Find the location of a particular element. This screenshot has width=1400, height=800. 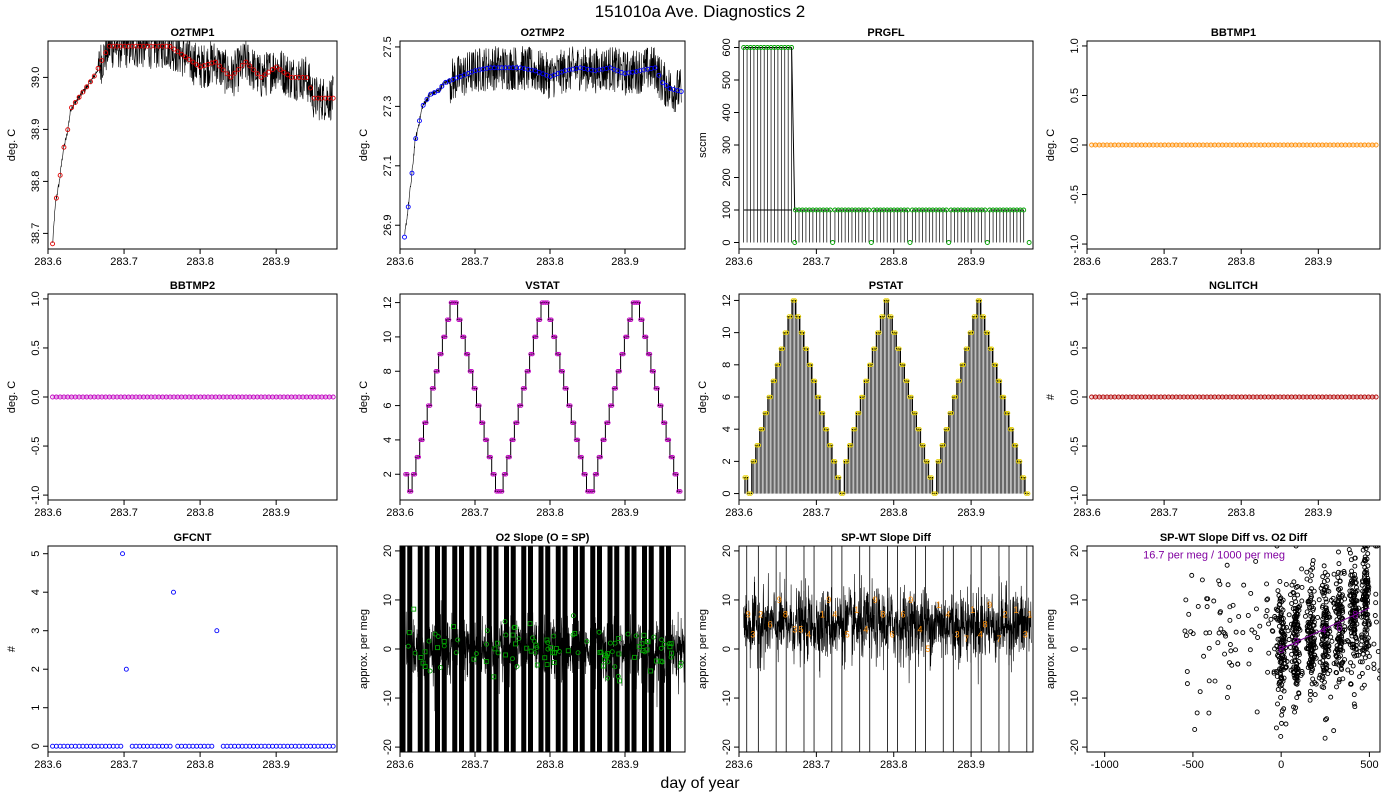

plot-frame is located at coordinates (192, 145).